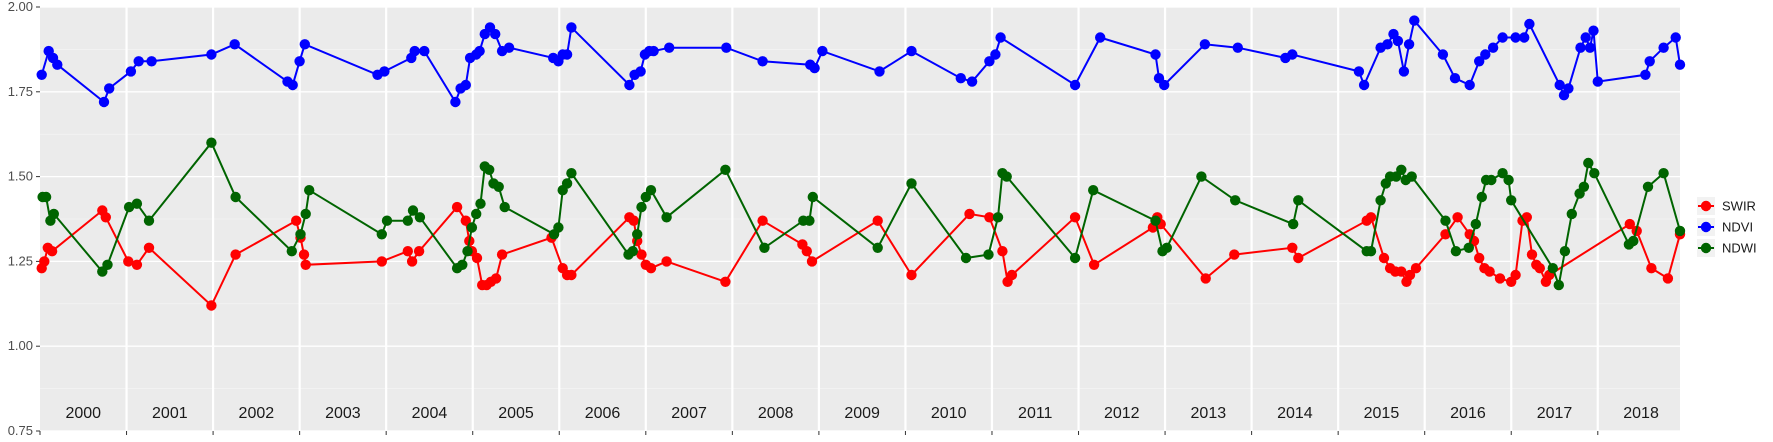 This screenshot has height=442, width=1773. Describe the element at coordinates (1209, 413) in the screenshot. I see `year-label: 2013` at that location.